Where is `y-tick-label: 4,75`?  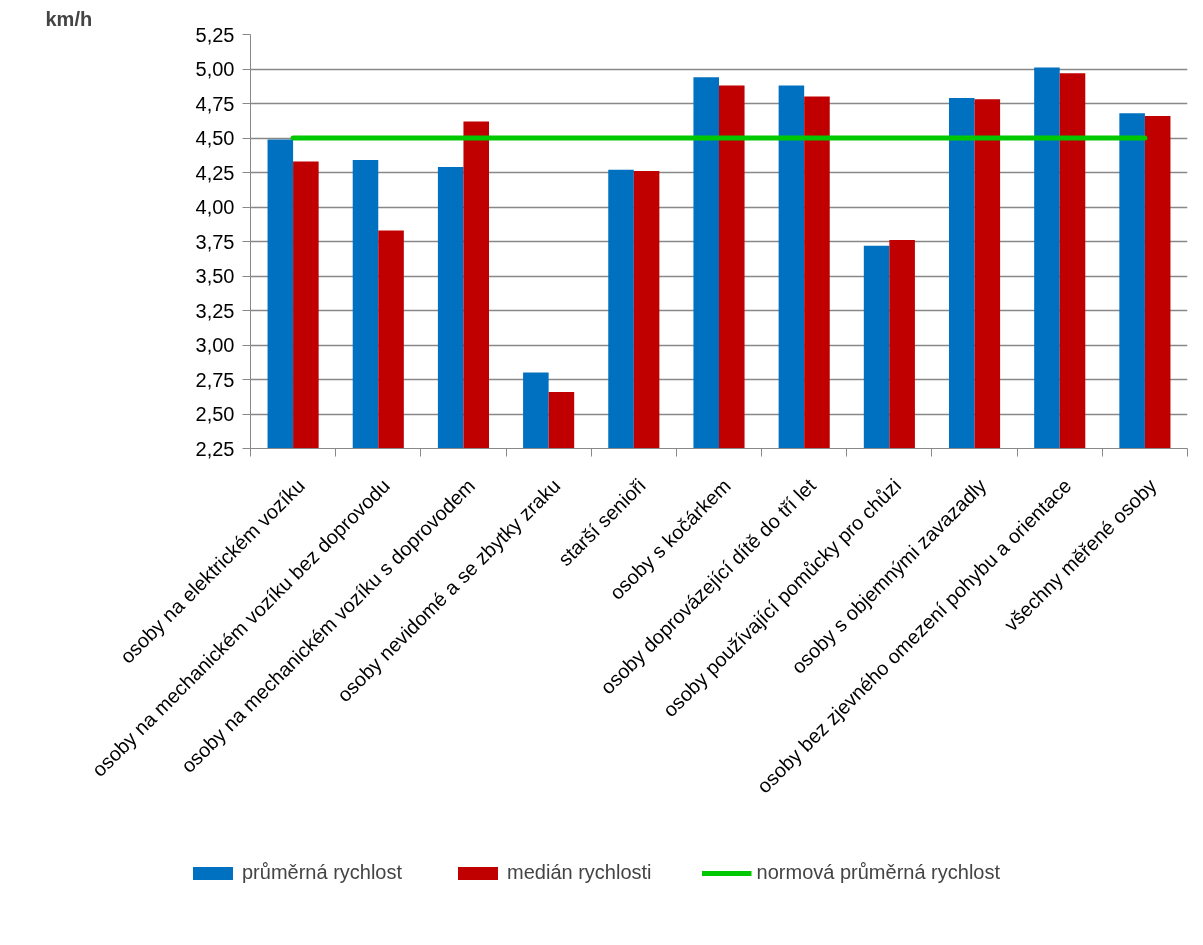
y-tick-label: 4,75 is located at coordinates (215, 103).